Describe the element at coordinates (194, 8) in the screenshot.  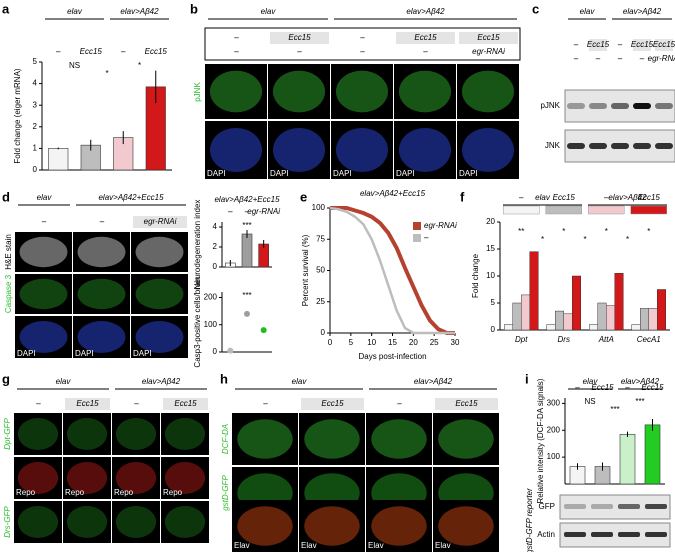
I see `panel-letter: b` at that location.